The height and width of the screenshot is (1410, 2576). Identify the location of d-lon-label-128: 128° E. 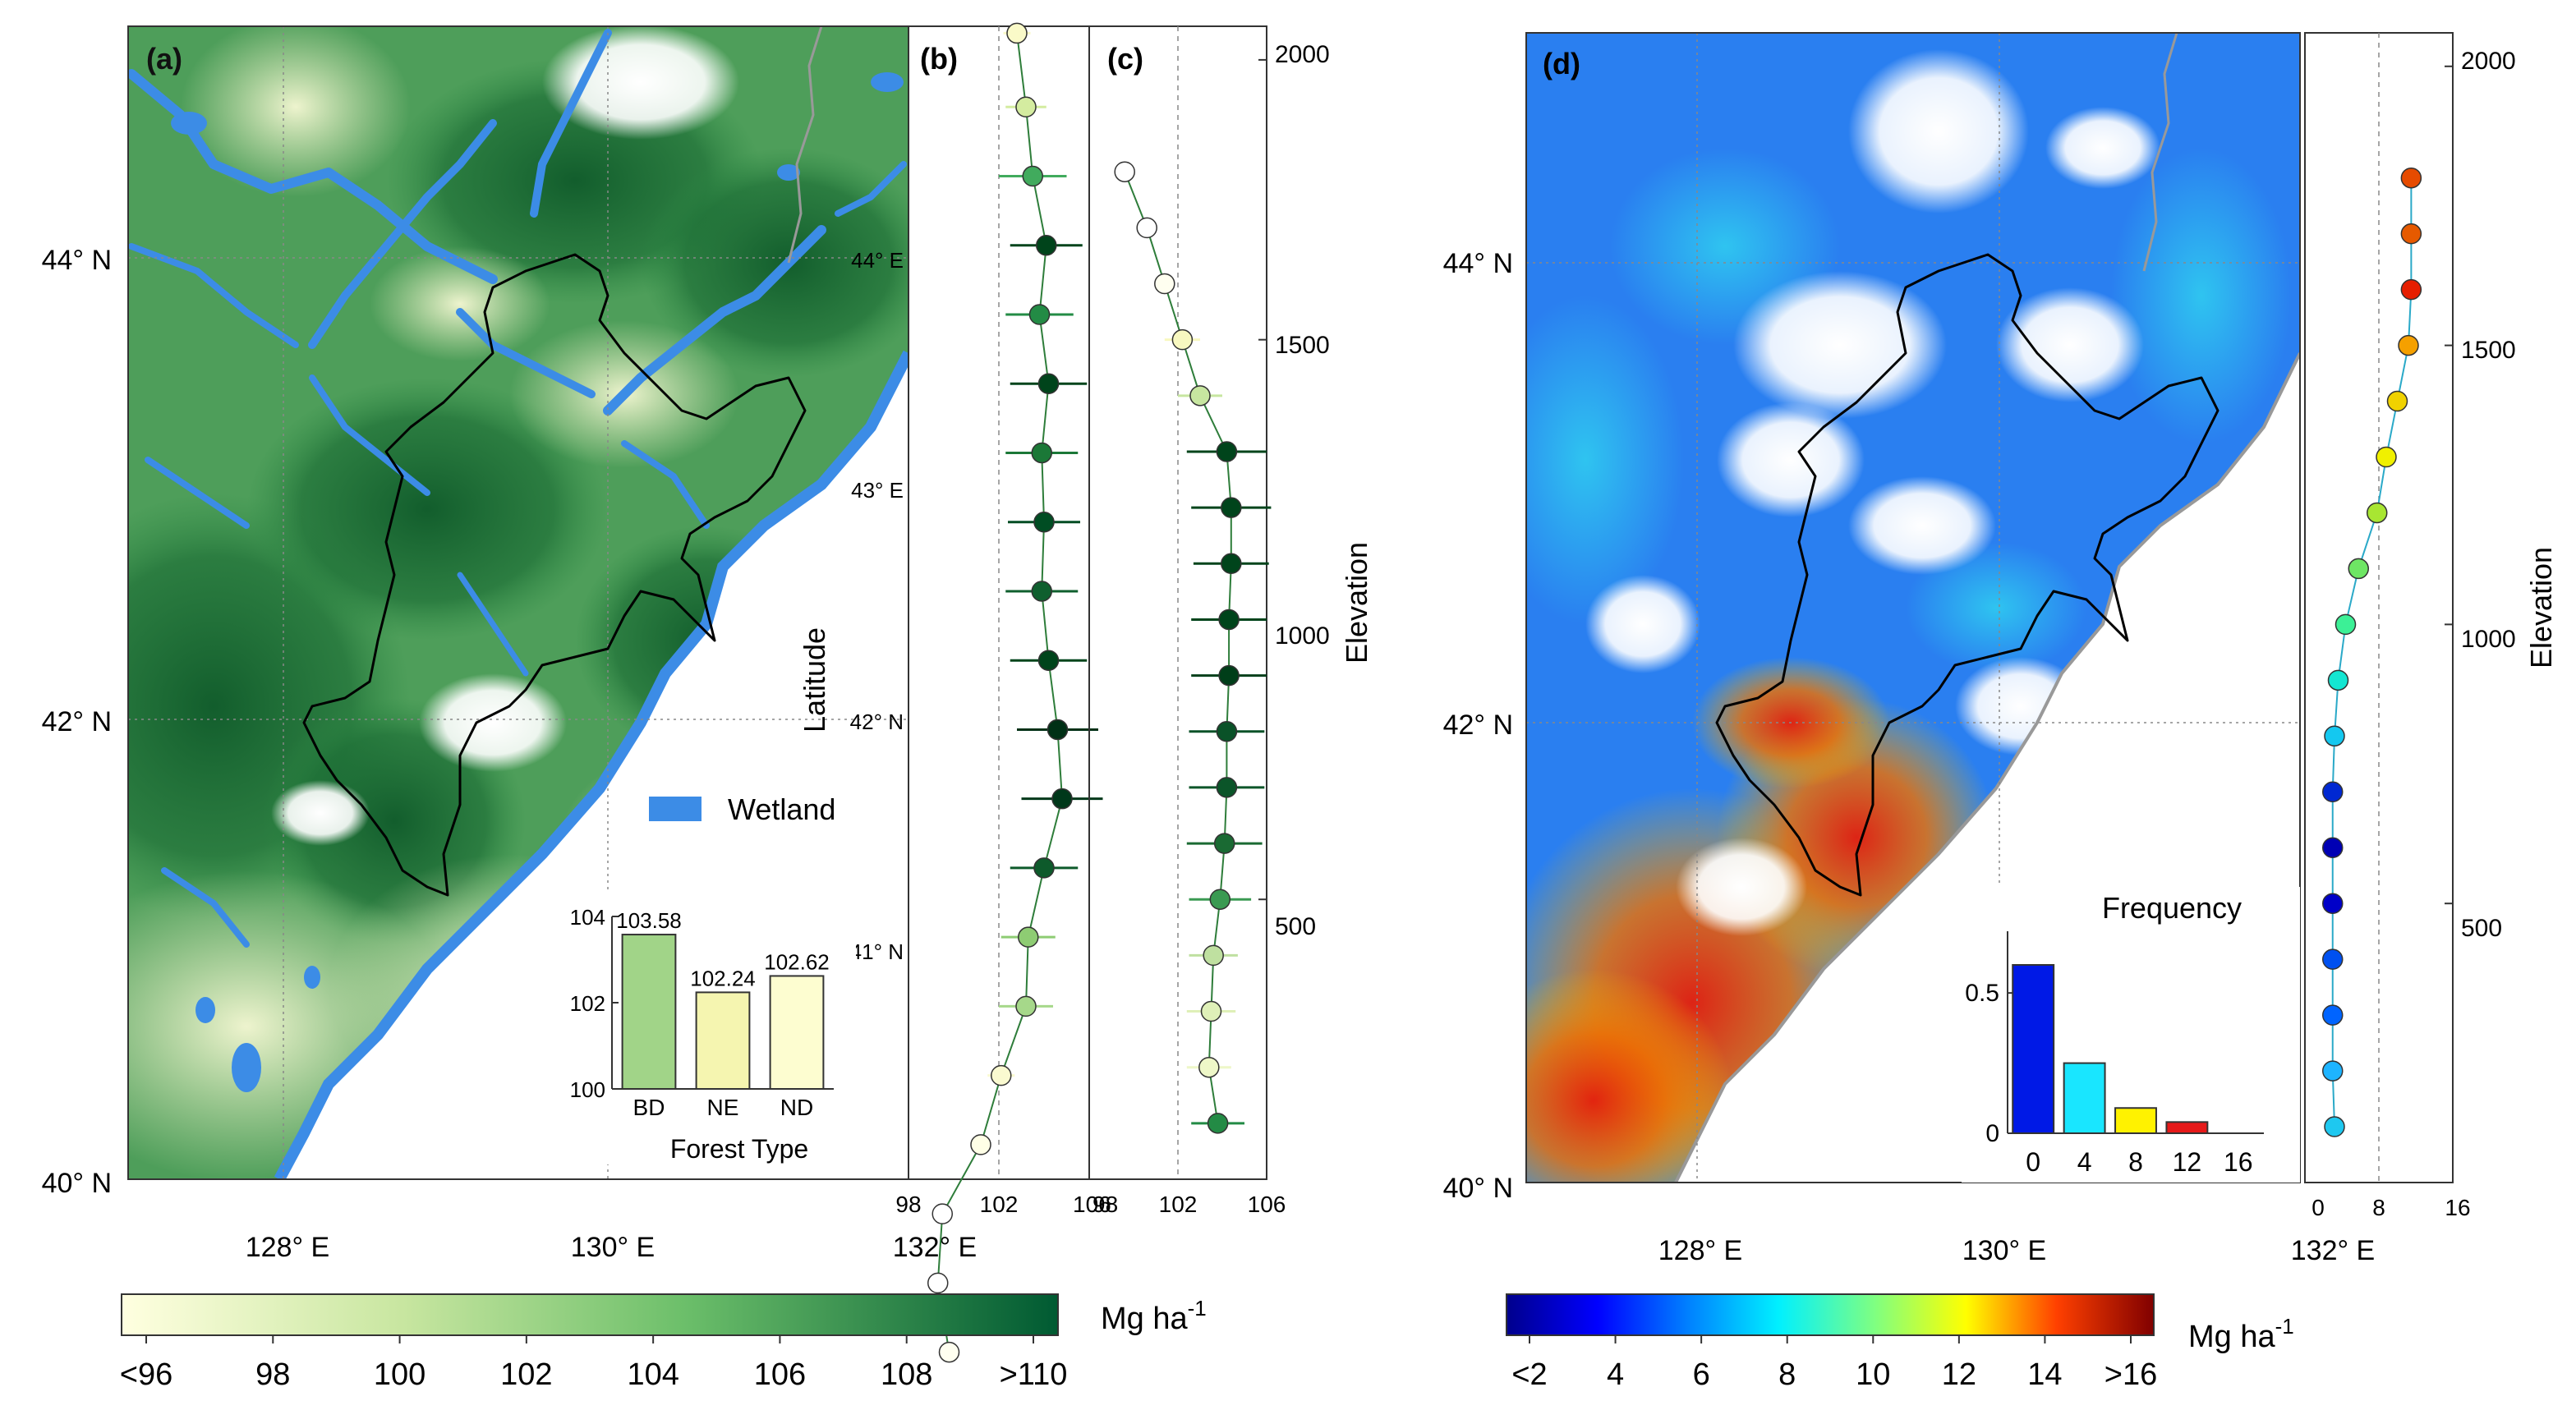
(1700, 1250).